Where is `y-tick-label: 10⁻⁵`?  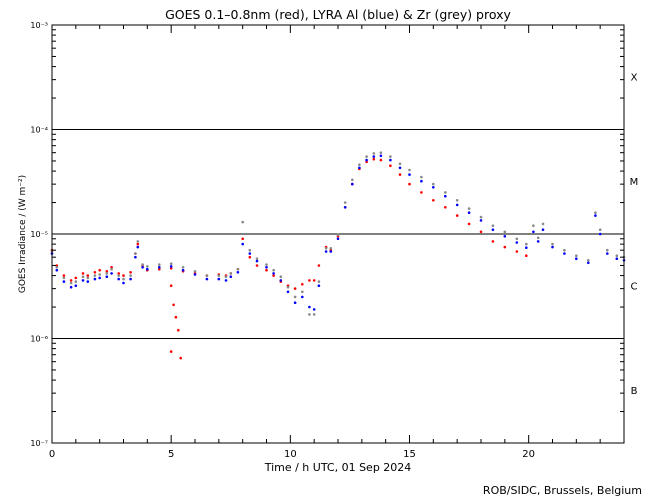
y-tick-label: 10⁻⁵ is located at coordinates (39, 234).